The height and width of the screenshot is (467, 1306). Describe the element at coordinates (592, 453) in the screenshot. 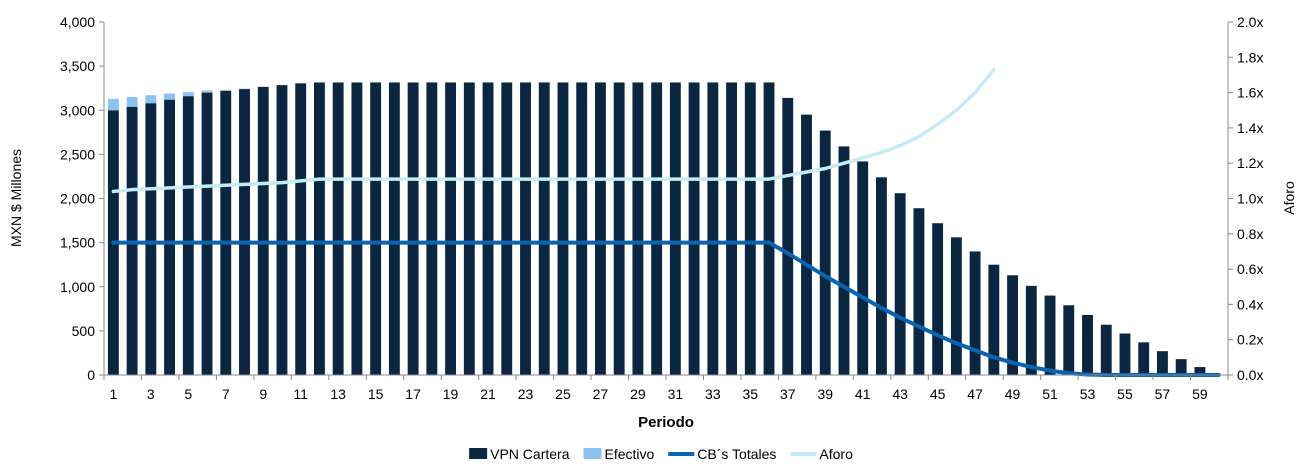

I see `legend-swatch-efectivo` at that location.